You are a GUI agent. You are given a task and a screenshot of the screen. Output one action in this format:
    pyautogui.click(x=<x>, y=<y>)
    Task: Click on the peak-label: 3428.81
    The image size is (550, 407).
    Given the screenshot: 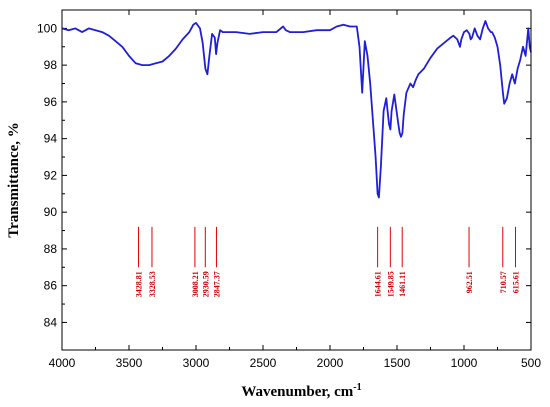 What is the action you would take?
    pyautogui.click(x=139, y=284)
    